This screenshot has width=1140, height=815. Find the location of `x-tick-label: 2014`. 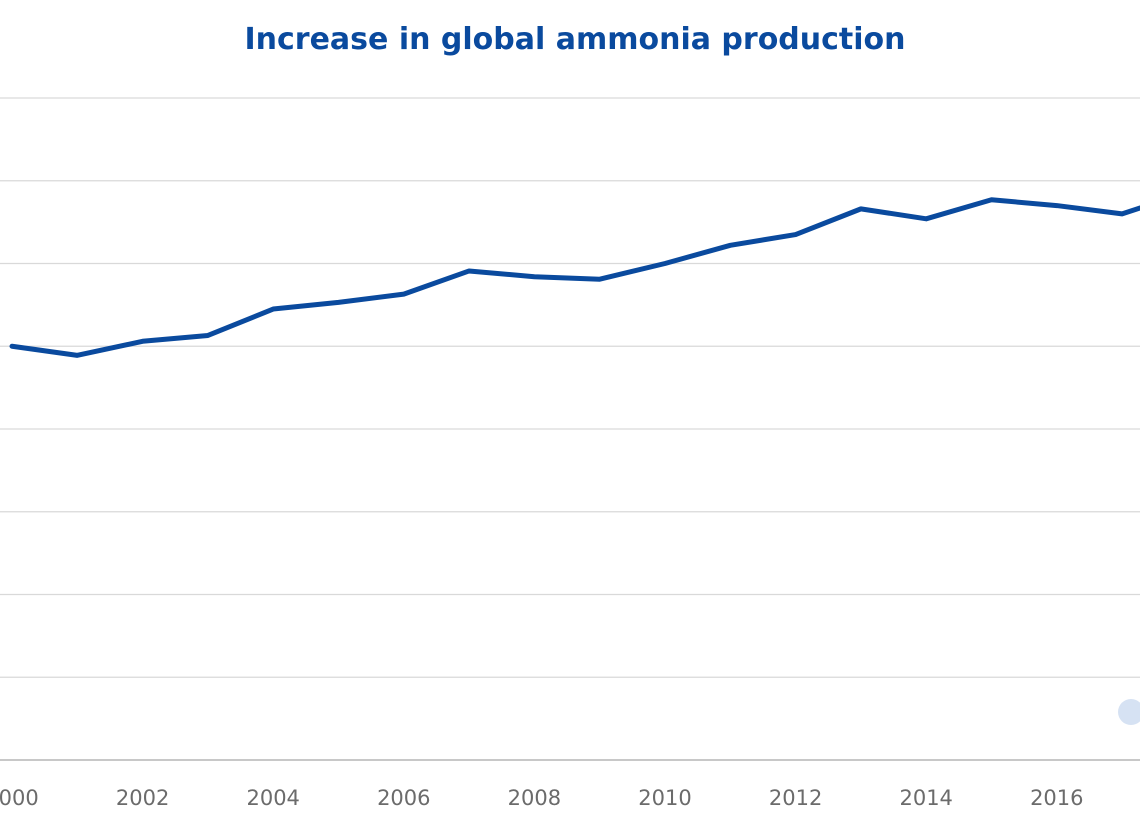

x-tick-label: 2014 is located at coordinates (925, 798).